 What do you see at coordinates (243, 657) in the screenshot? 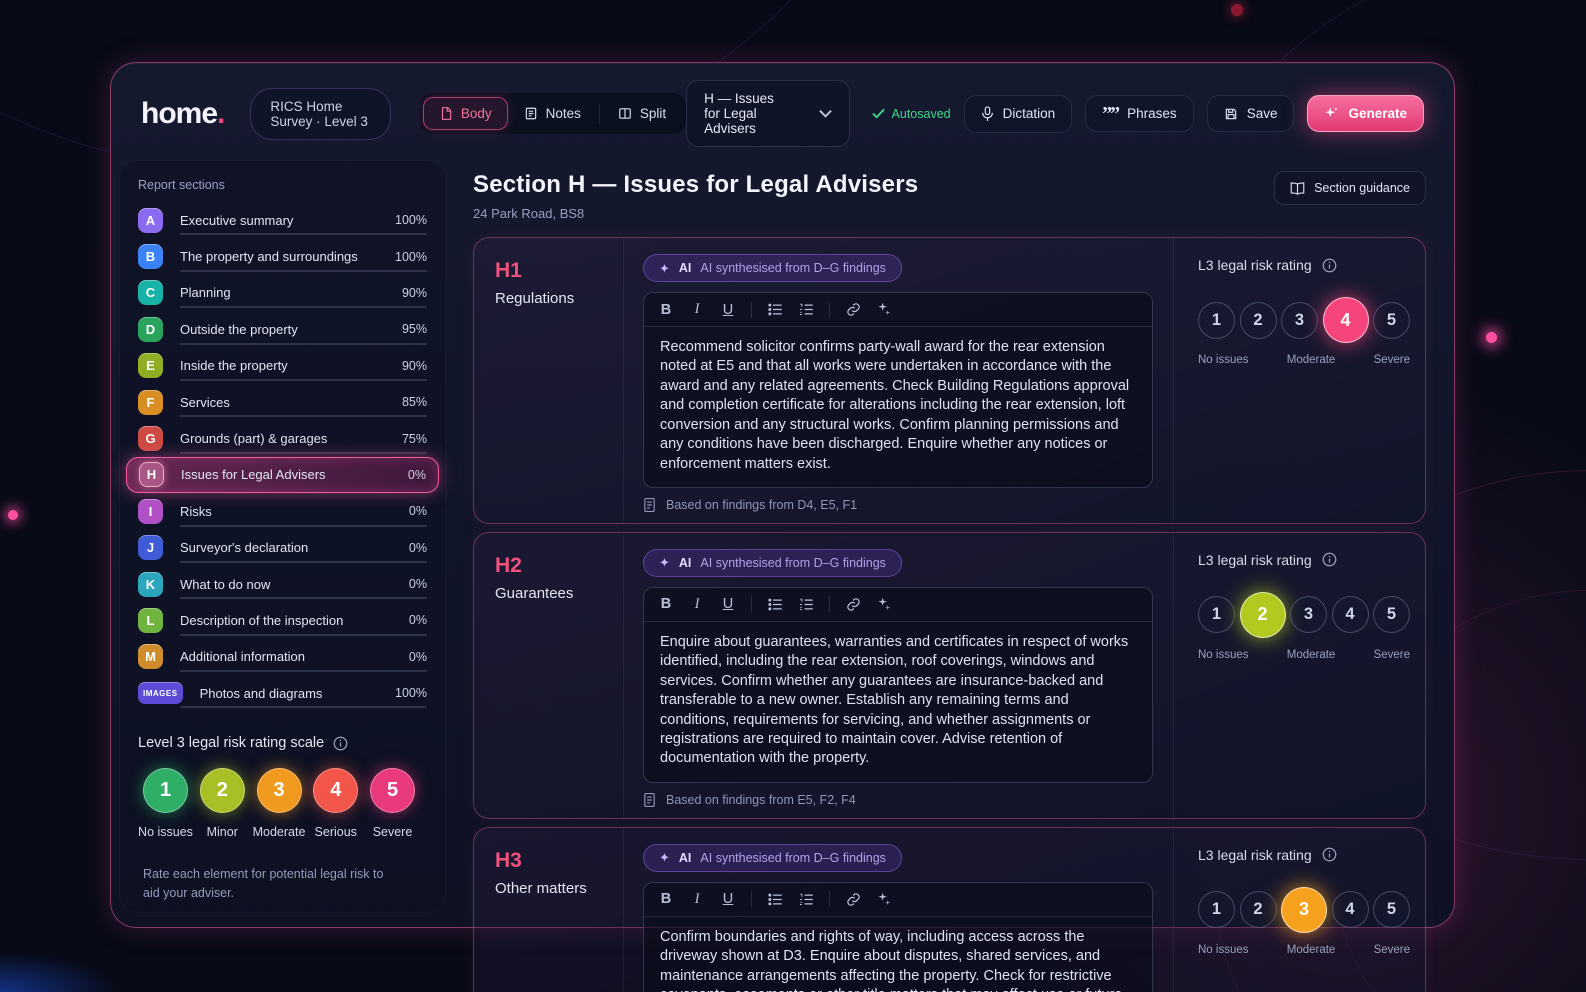
I see `section-label: Additional information` at bounding box center [243, 657].